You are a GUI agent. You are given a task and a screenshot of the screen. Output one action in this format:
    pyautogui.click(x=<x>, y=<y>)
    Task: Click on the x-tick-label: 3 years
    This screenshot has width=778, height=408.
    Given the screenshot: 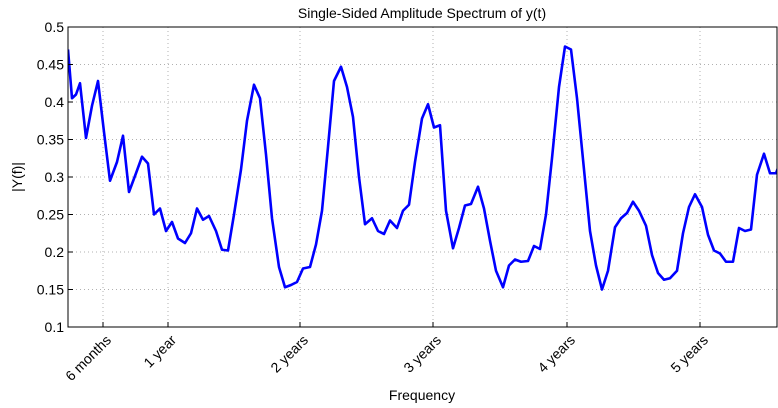 What is the action you would take?
    pyautogui.click(x=422, y=354)
    